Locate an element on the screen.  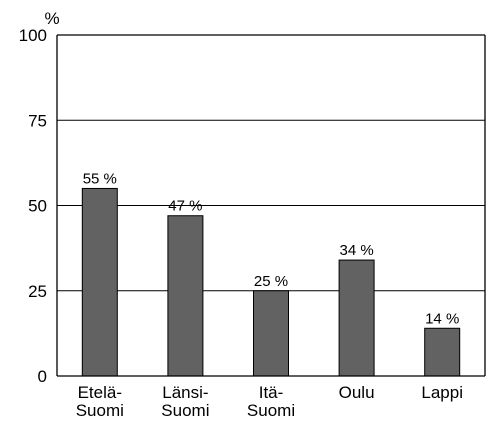
category-label-3: Itä-Suomi is located at coordinates (271, 401).